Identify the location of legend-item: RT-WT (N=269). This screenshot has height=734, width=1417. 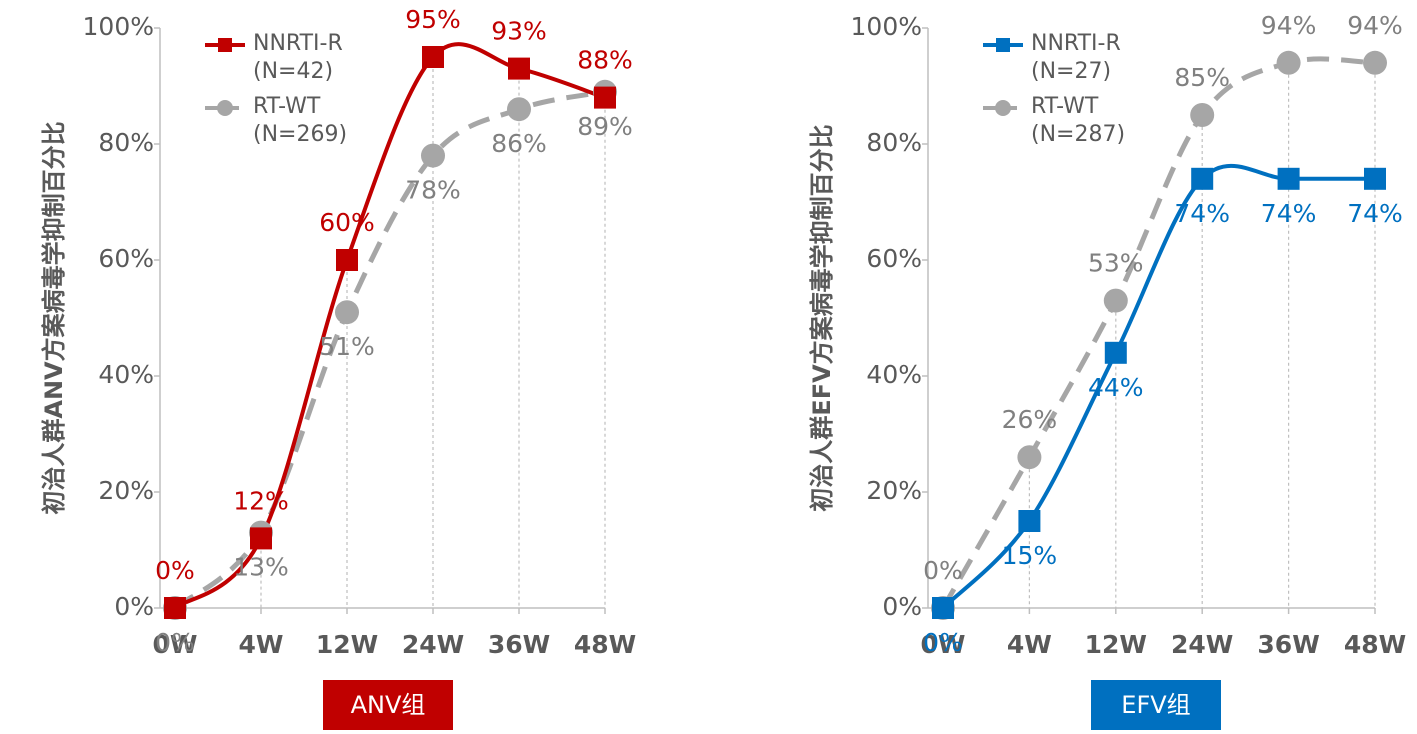
(300, 120).